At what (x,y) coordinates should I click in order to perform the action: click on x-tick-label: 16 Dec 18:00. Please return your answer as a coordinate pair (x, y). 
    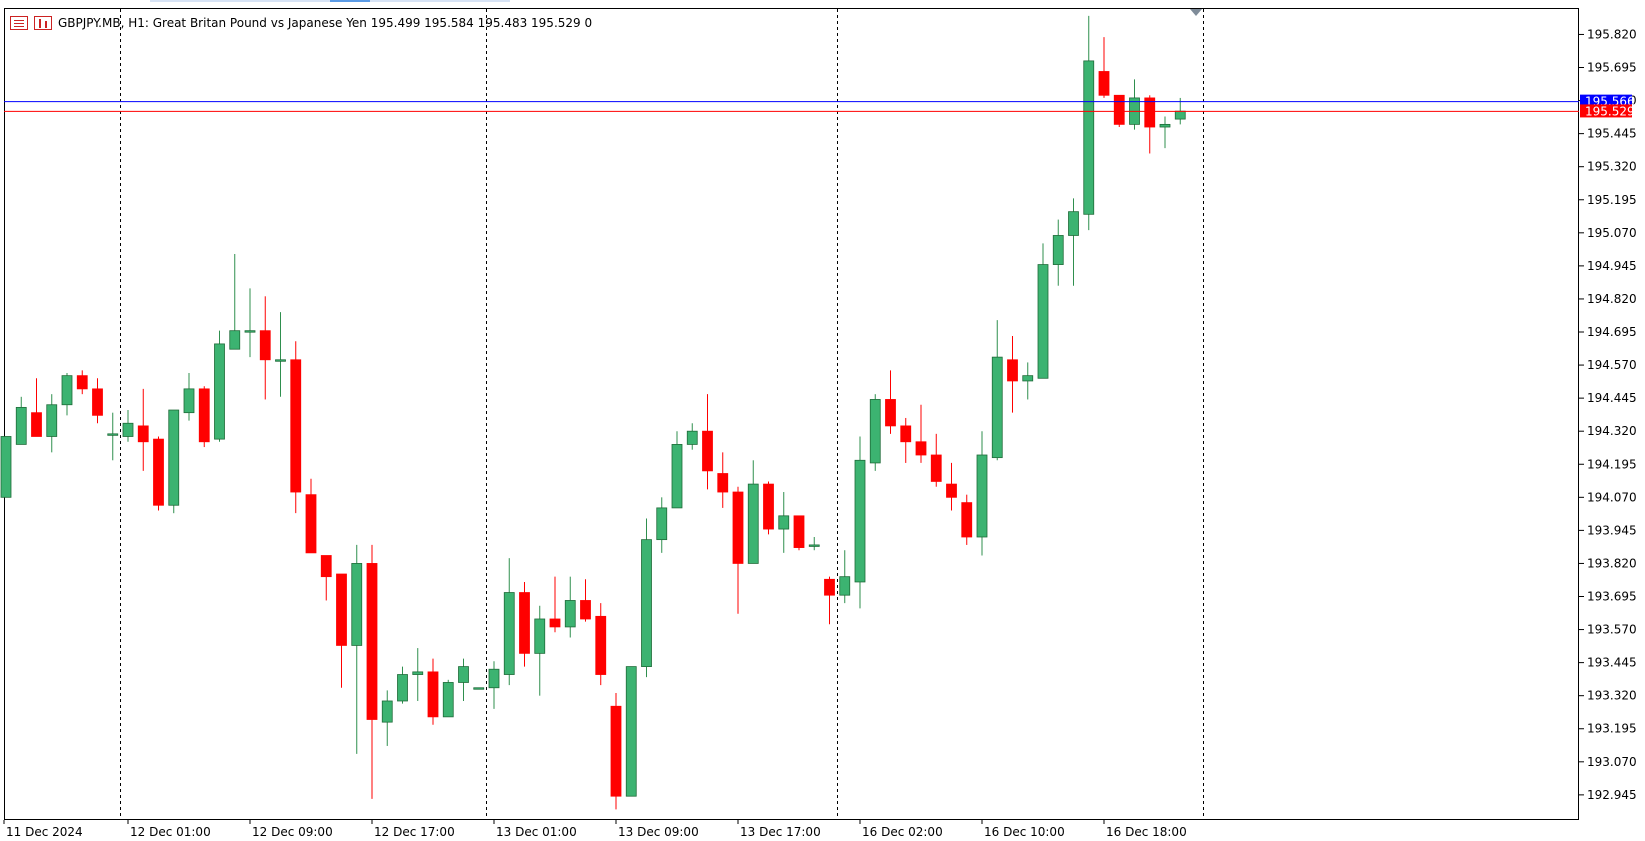
    Looking at the image, I should click on (1146, 832).